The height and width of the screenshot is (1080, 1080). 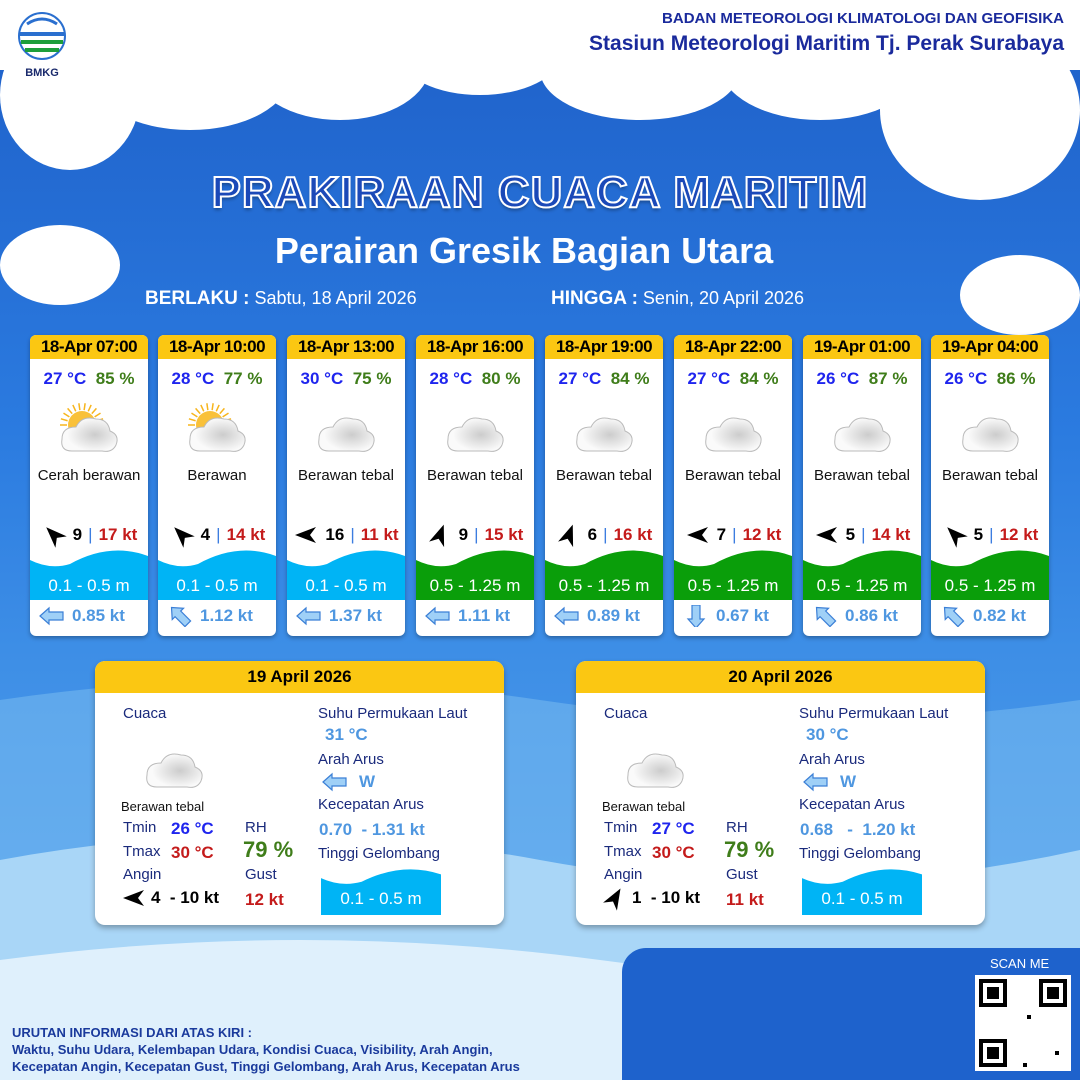 What do you see at coordinates (89, 347) in the screenshot?
I see `forecast-time: 18-Apr 07:00` at bounding box center [89, 347].